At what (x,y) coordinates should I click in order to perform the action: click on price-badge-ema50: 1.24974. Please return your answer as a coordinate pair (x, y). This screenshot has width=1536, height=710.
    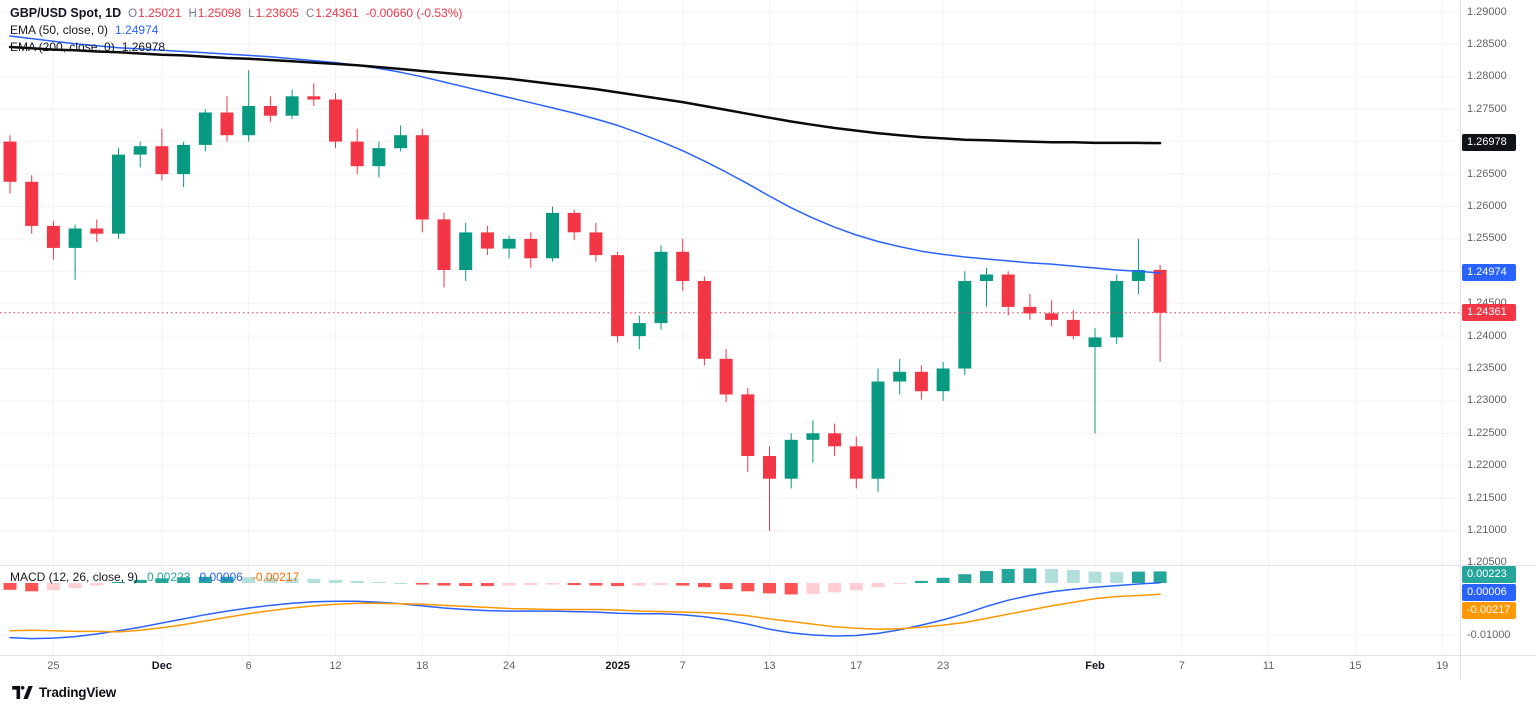
    Looking at the image, I should click on (1489, 272).